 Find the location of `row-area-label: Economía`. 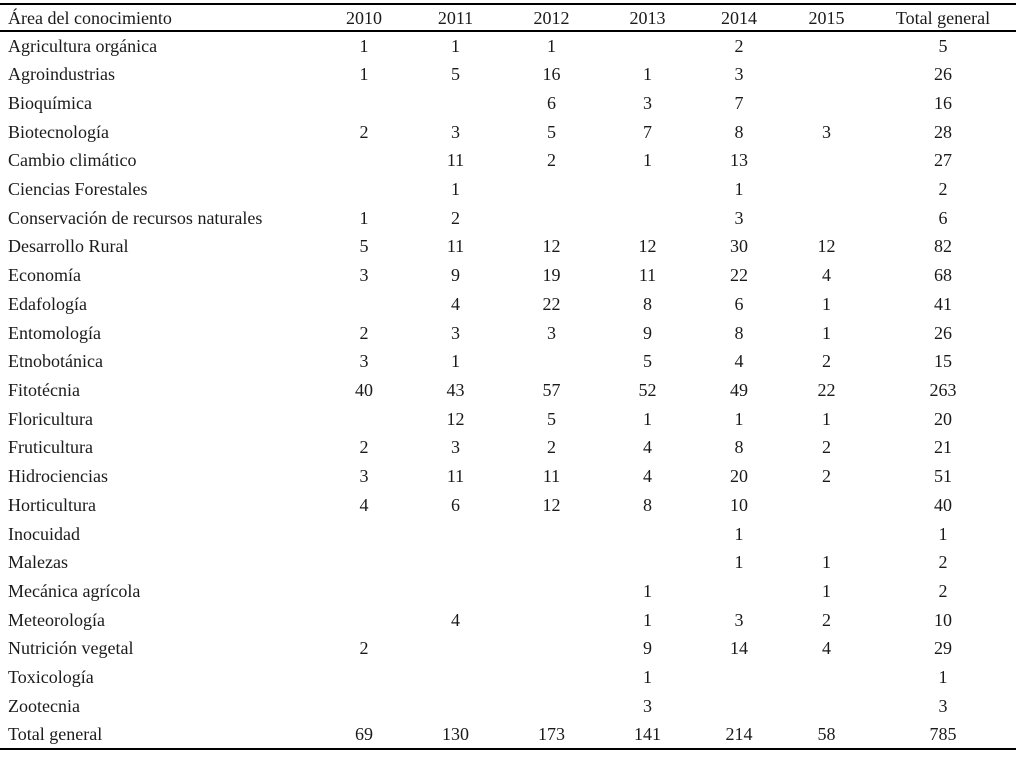

row-area-label: Economía is located at coordinates (44, 275).